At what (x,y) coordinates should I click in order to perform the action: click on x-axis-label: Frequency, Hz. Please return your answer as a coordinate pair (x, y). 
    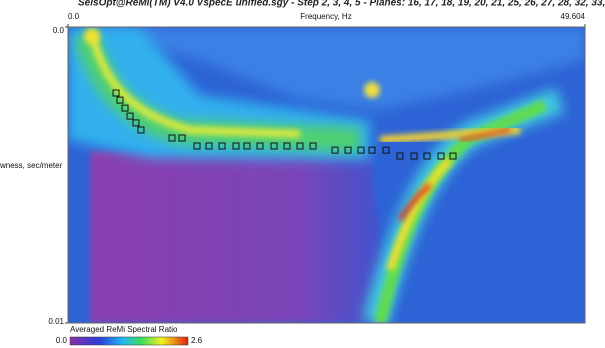
    Looking at the image, I should click on (325, 16).